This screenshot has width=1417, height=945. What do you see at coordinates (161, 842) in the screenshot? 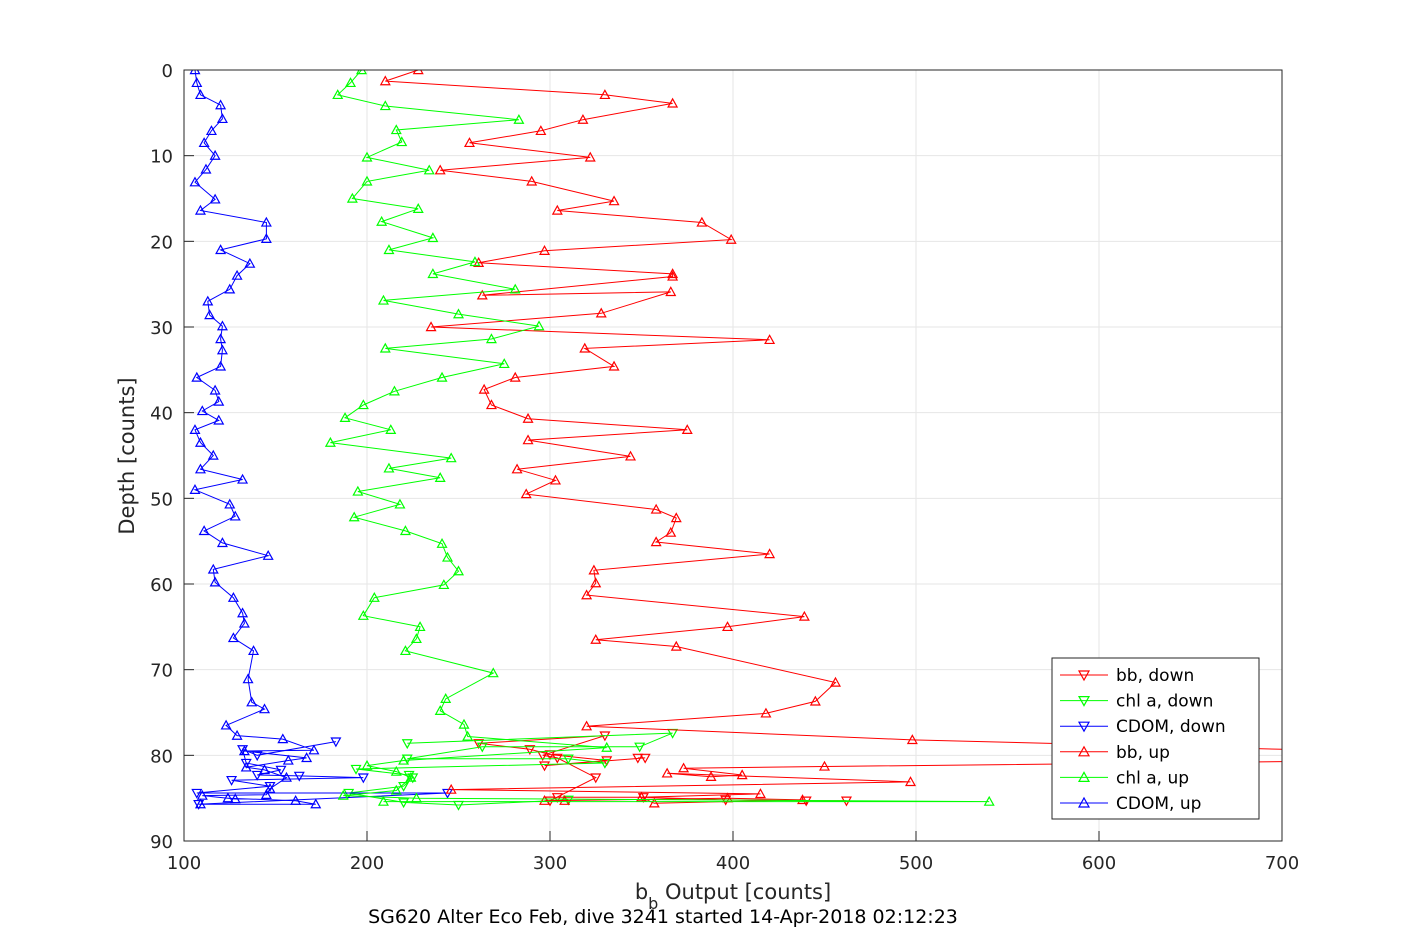
I see `y-tick-label: 90` at bounding box center [161, 842].